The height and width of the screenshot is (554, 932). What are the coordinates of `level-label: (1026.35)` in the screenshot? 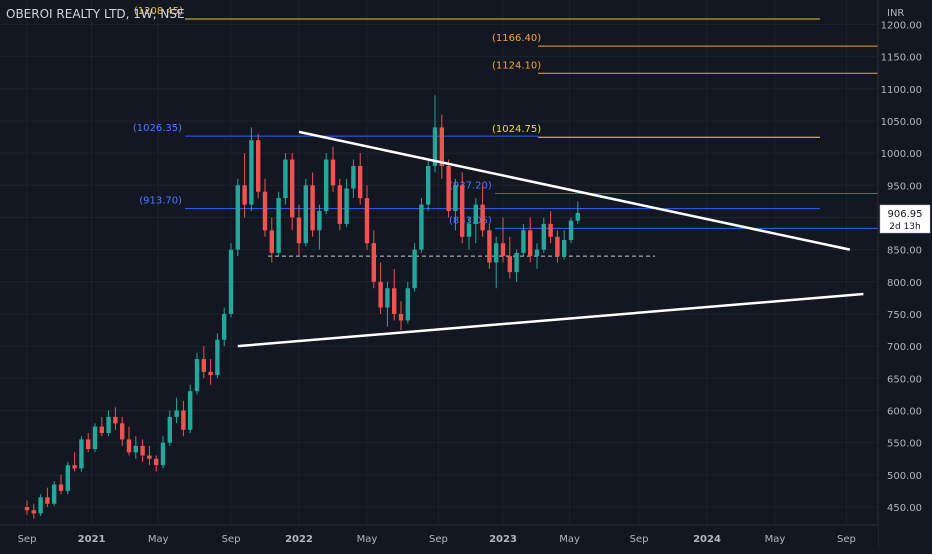 It's located at (157, 128).